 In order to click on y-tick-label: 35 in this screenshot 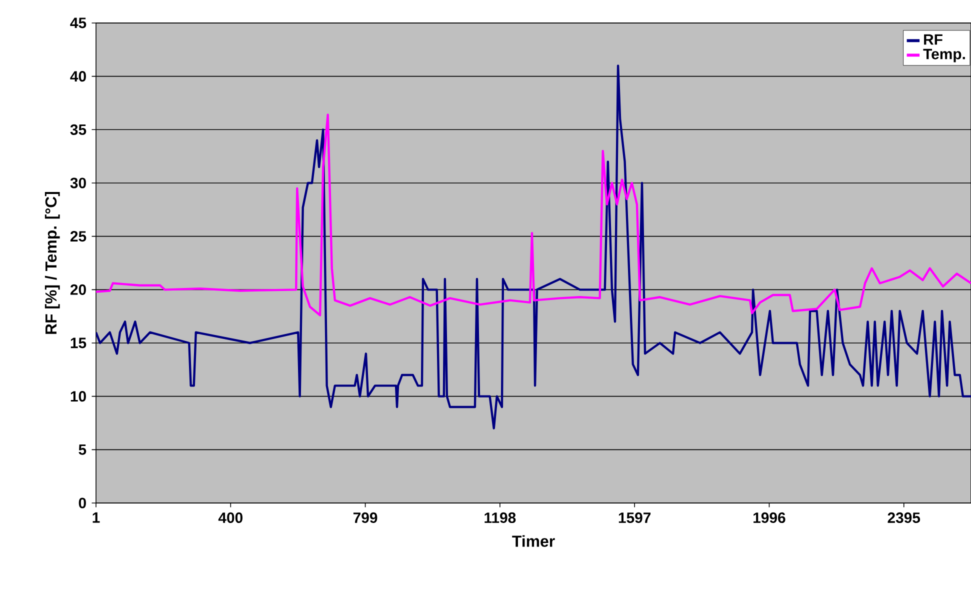, I will do `click(78, 129)`.